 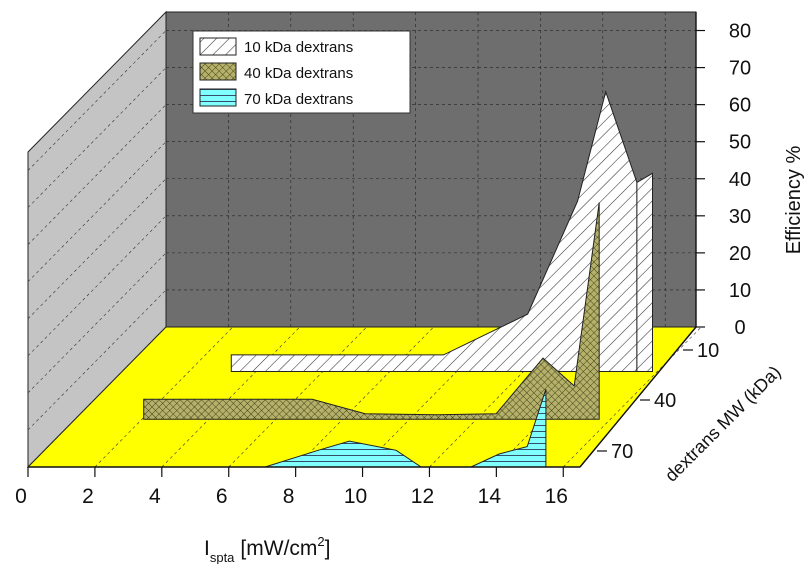 I want to click on x-axis-title: Ispta [mW/cm2], so click(x=267, y=549).